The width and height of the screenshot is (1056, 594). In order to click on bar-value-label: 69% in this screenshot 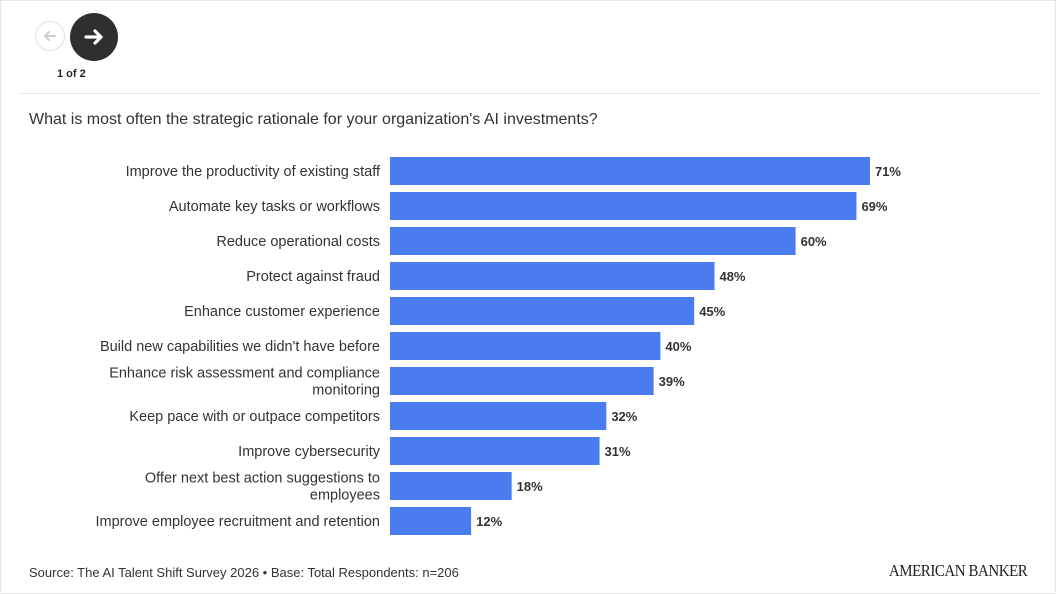, I will do `click(874, 206)`.